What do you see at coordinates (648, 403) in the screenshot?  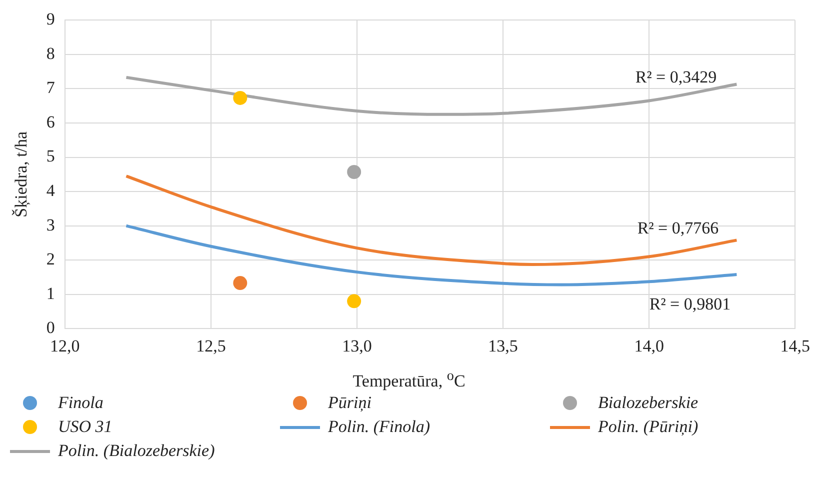 I see `legend-label: Bialozeberskie` at bounding box center [648, 403].